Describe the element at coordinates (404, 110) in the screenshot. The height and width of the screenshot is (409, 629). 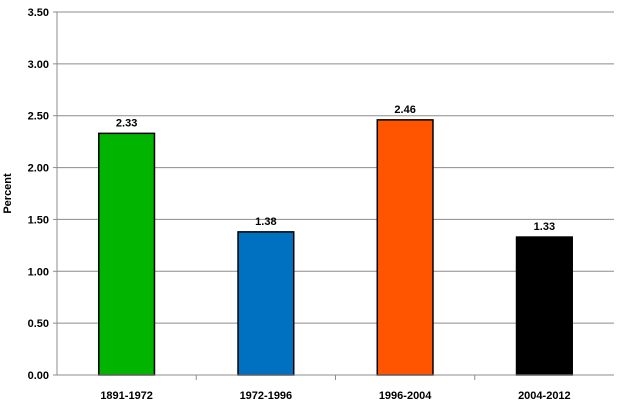
I see `data-label: 2.46` at that location.